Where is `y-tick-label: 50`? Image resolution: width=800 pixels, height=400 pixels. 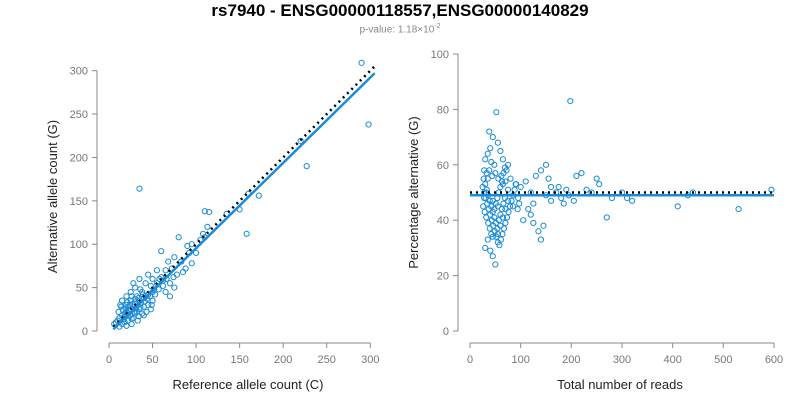 y-tick-label: 50 is located at coordinates (82, 289).